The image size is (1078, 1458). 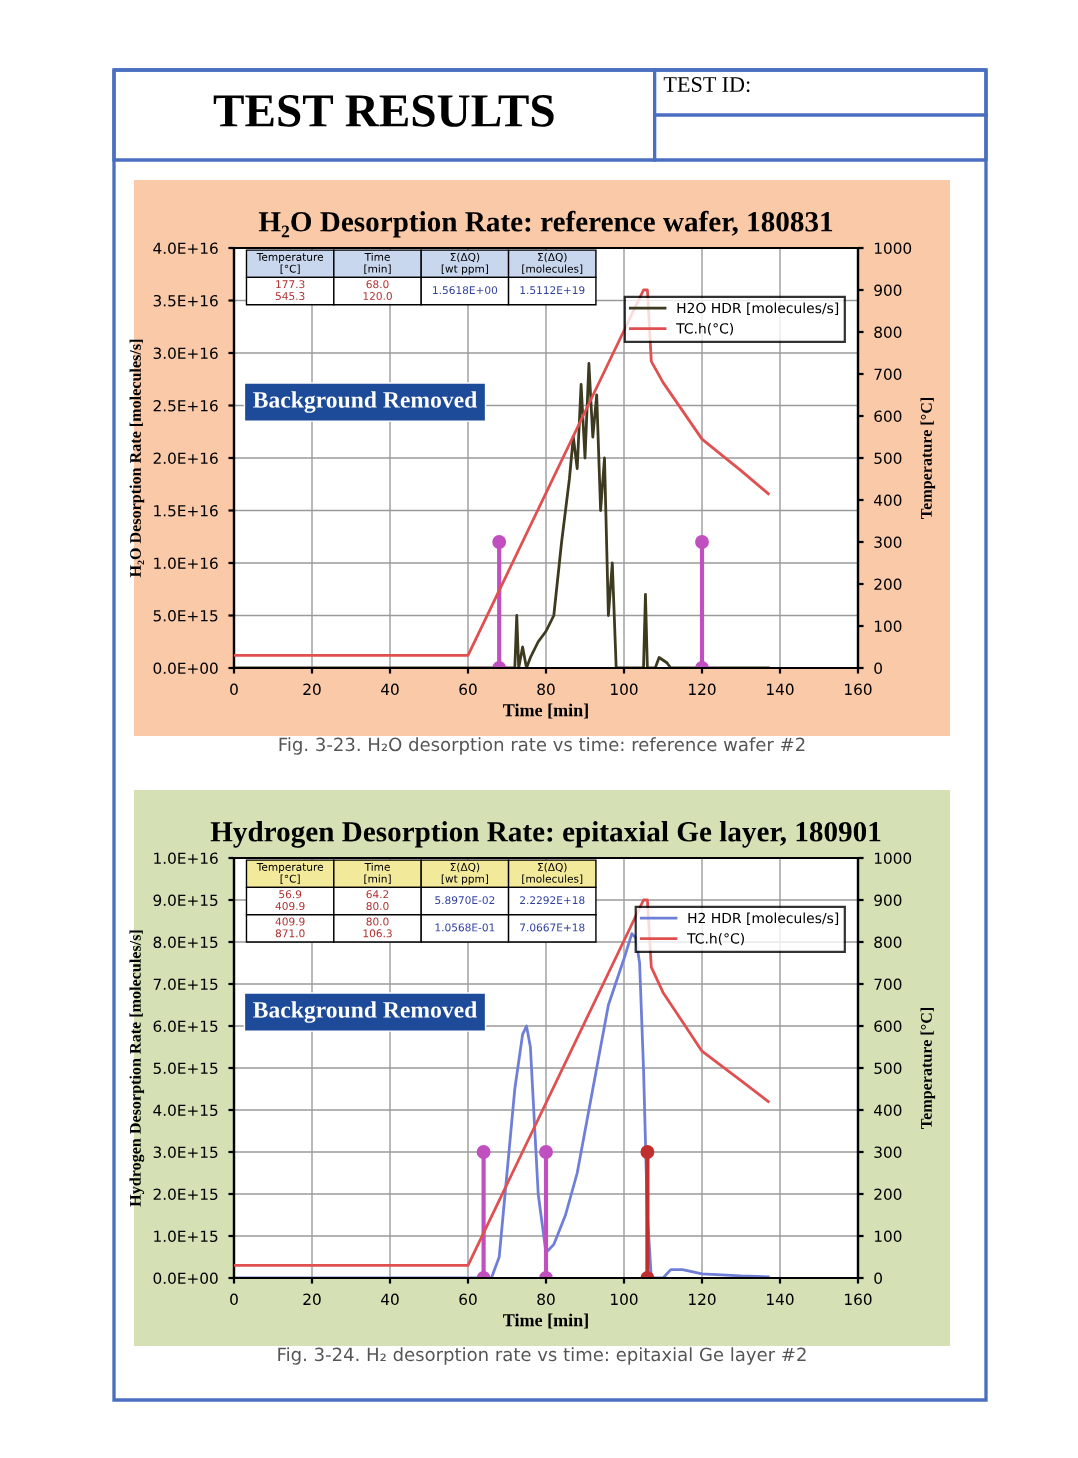 I want to click on text: TEST ID:, so click(x=706, y=85).